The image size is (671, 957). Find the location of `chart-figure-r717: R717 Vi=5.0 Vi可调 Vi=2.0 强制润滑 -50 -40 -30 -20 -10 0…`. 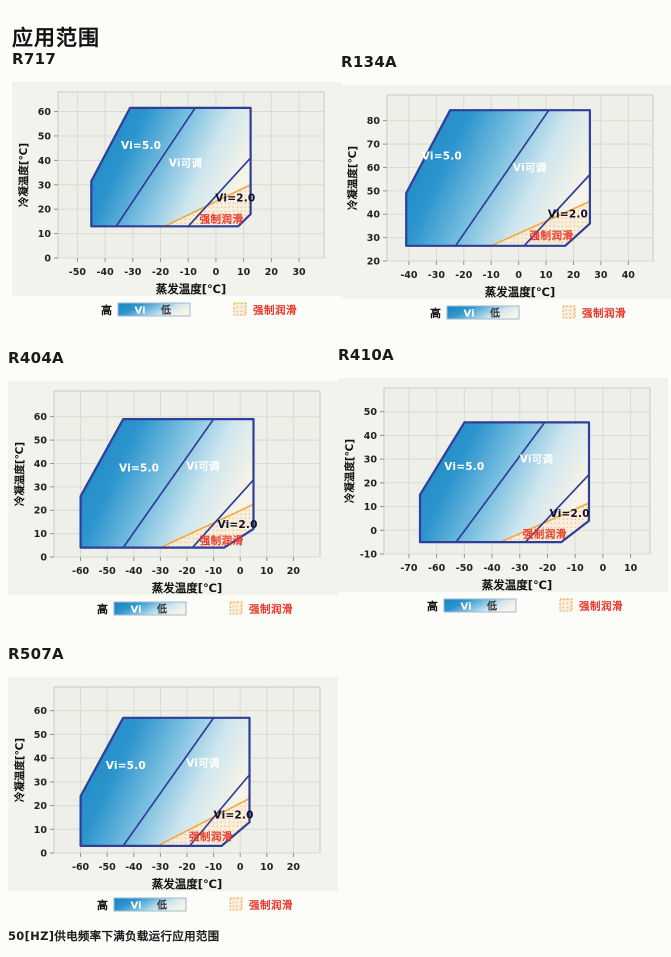

chart-figure-r717: R717 Vi=5.0 Vi可调 Vi=2.0 强制润滑 -50 -40 -30 -20 -10 0… is located at coordinates (178, 190).